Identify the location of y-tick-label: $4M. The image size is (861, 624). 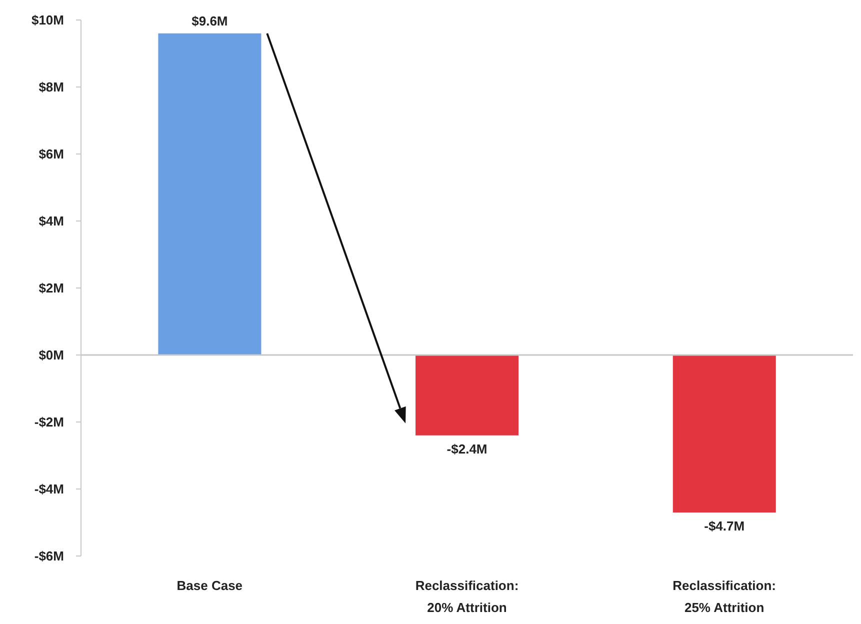
(51, 221).